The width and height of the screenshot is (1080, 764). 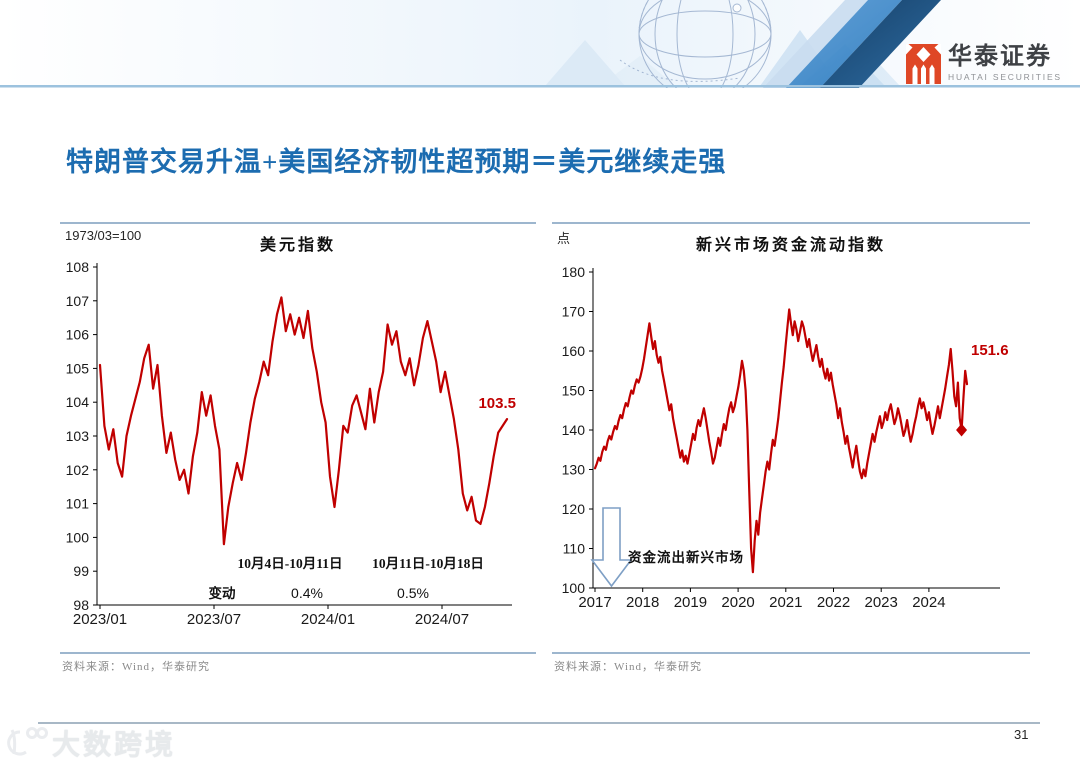 I want to click on svg-text: 101, so click(x=78, y=504).